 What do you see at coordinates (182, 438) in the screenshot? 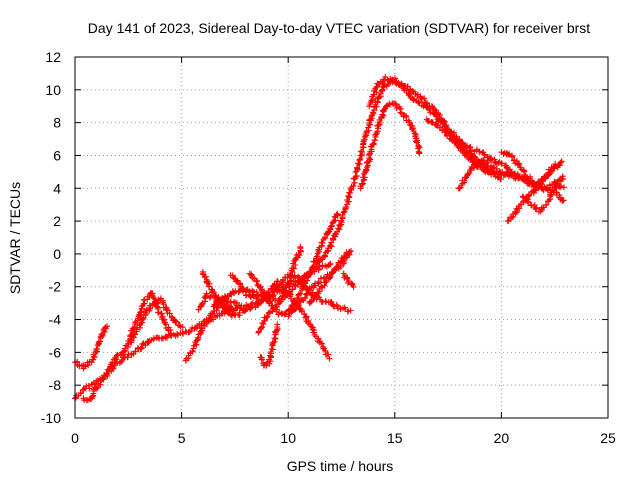
I see `x-tick-label: 5` at bounding box center [182, 438].